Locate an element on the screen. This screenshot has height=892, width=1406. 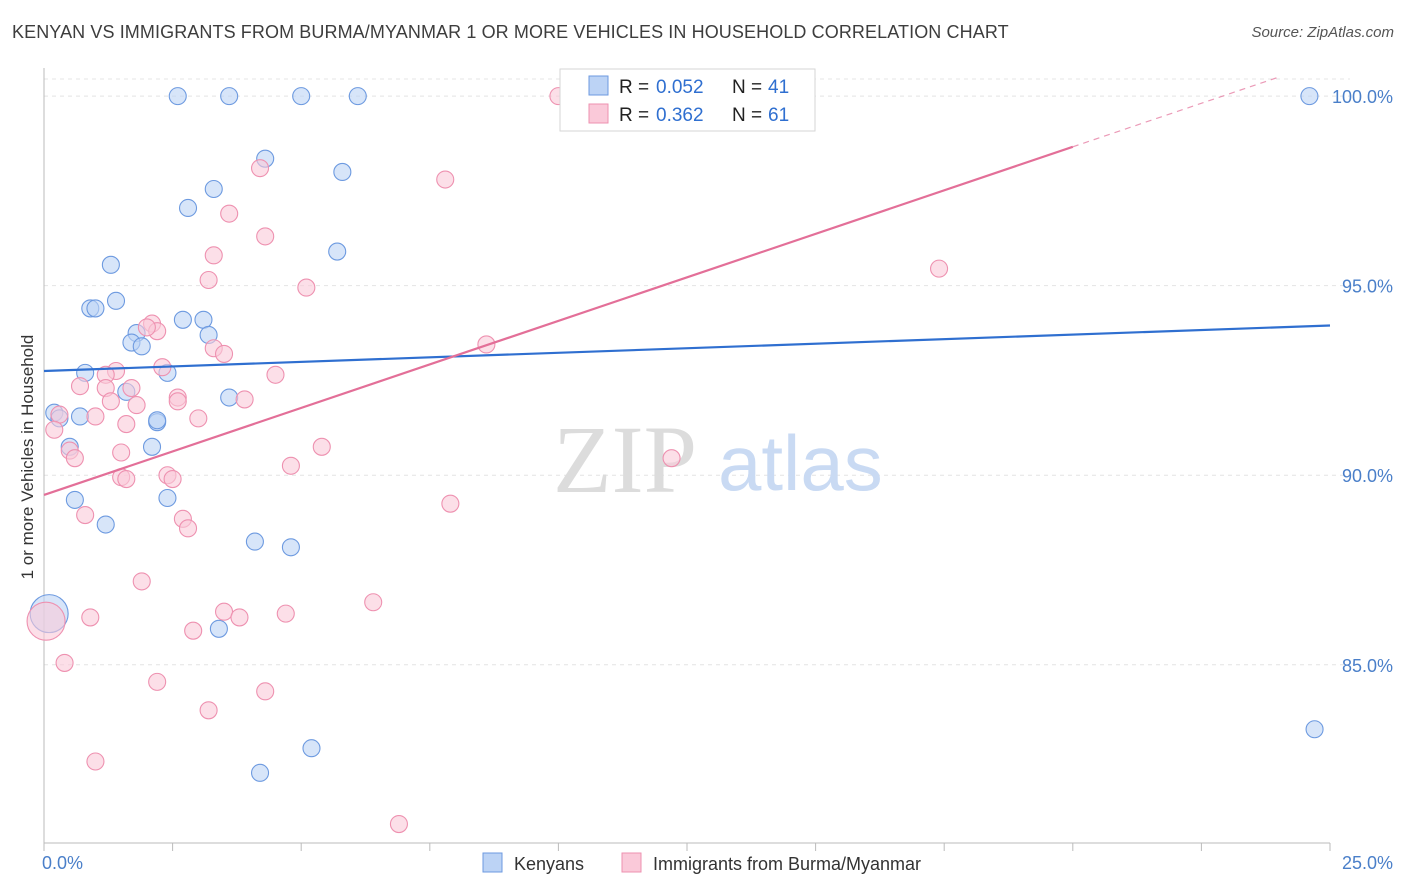
legend-n-label-2: N = is located at coordinates (747, 115).